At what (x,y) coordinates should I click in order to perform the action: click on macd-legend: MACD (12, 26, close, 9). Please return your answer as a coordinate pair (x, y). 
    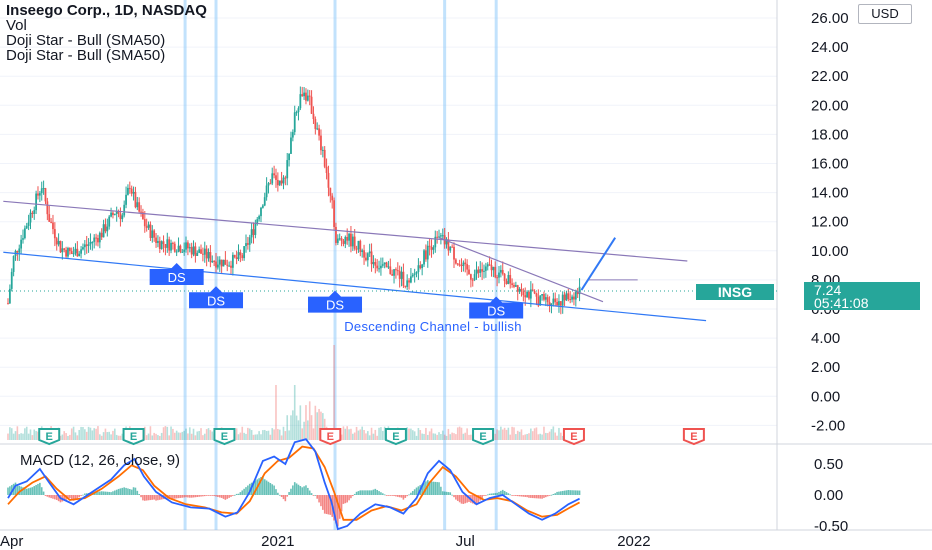
    Looking at the image, I should click on (100, 460).